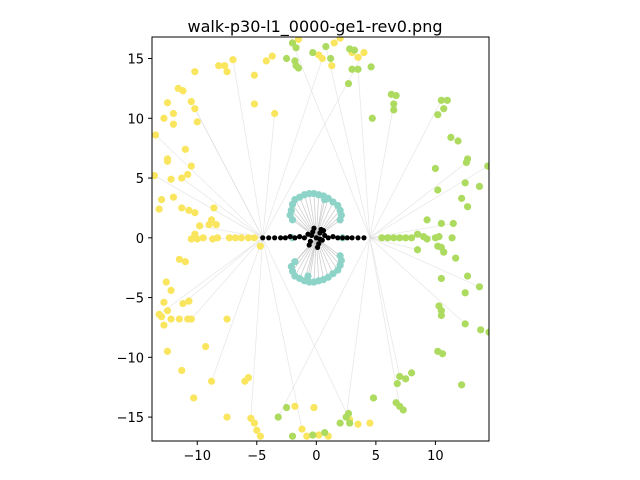  What do you see at coordinates (315, 27) in the screenshot?
I see `chart-title: walk-p30-l1_0000-ge1-rev0.png` at bounding box center [315, 27].